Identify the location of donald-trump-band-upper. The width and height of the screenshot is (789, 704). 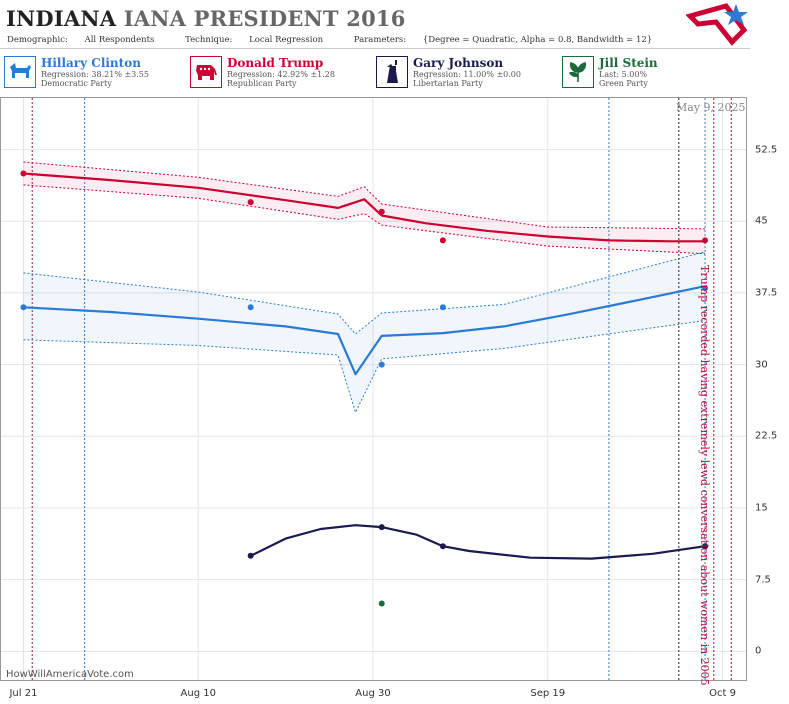
(364, 195).